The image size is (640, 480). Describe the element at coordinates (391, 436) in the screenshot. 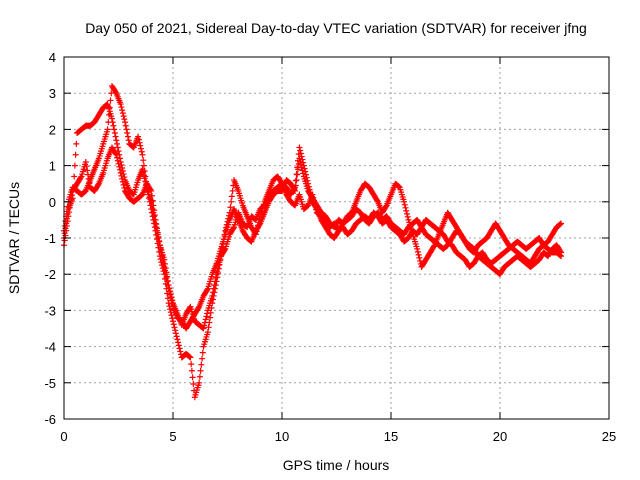

I see `x-tick-label: 15` at that location.